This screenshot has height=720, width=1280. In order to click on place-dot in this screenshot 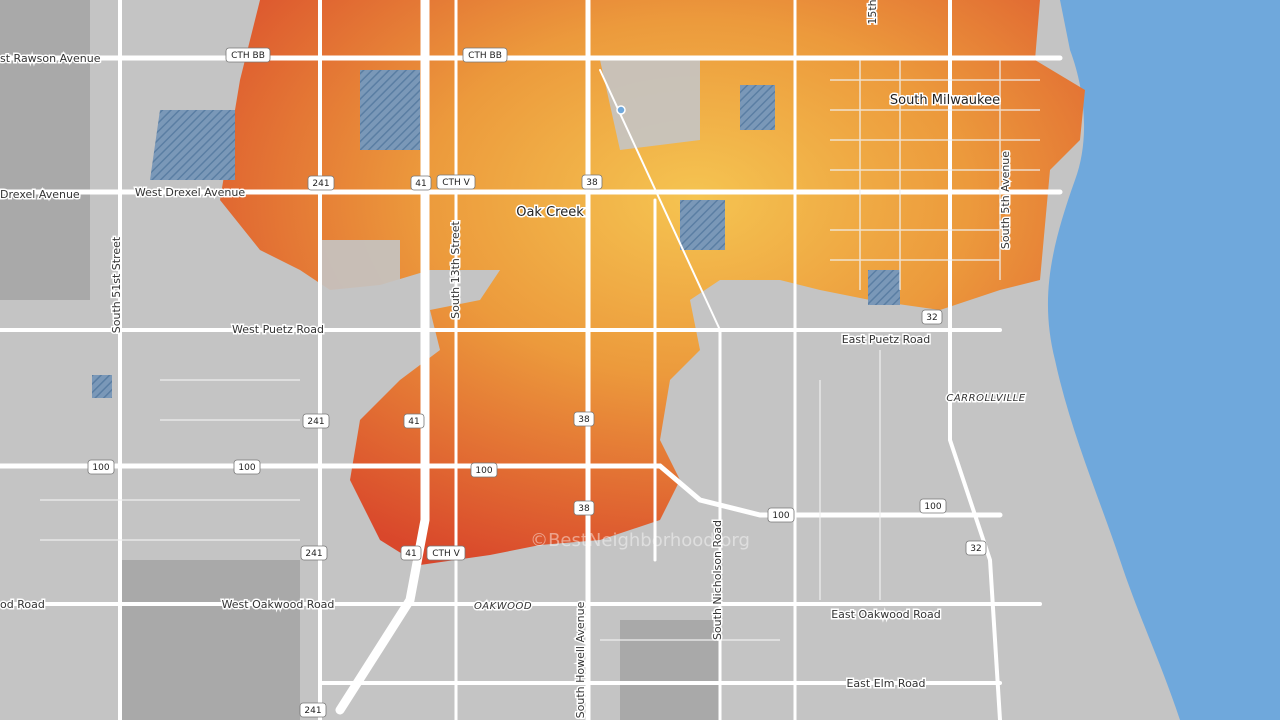, I will do `click(621, 110)`.